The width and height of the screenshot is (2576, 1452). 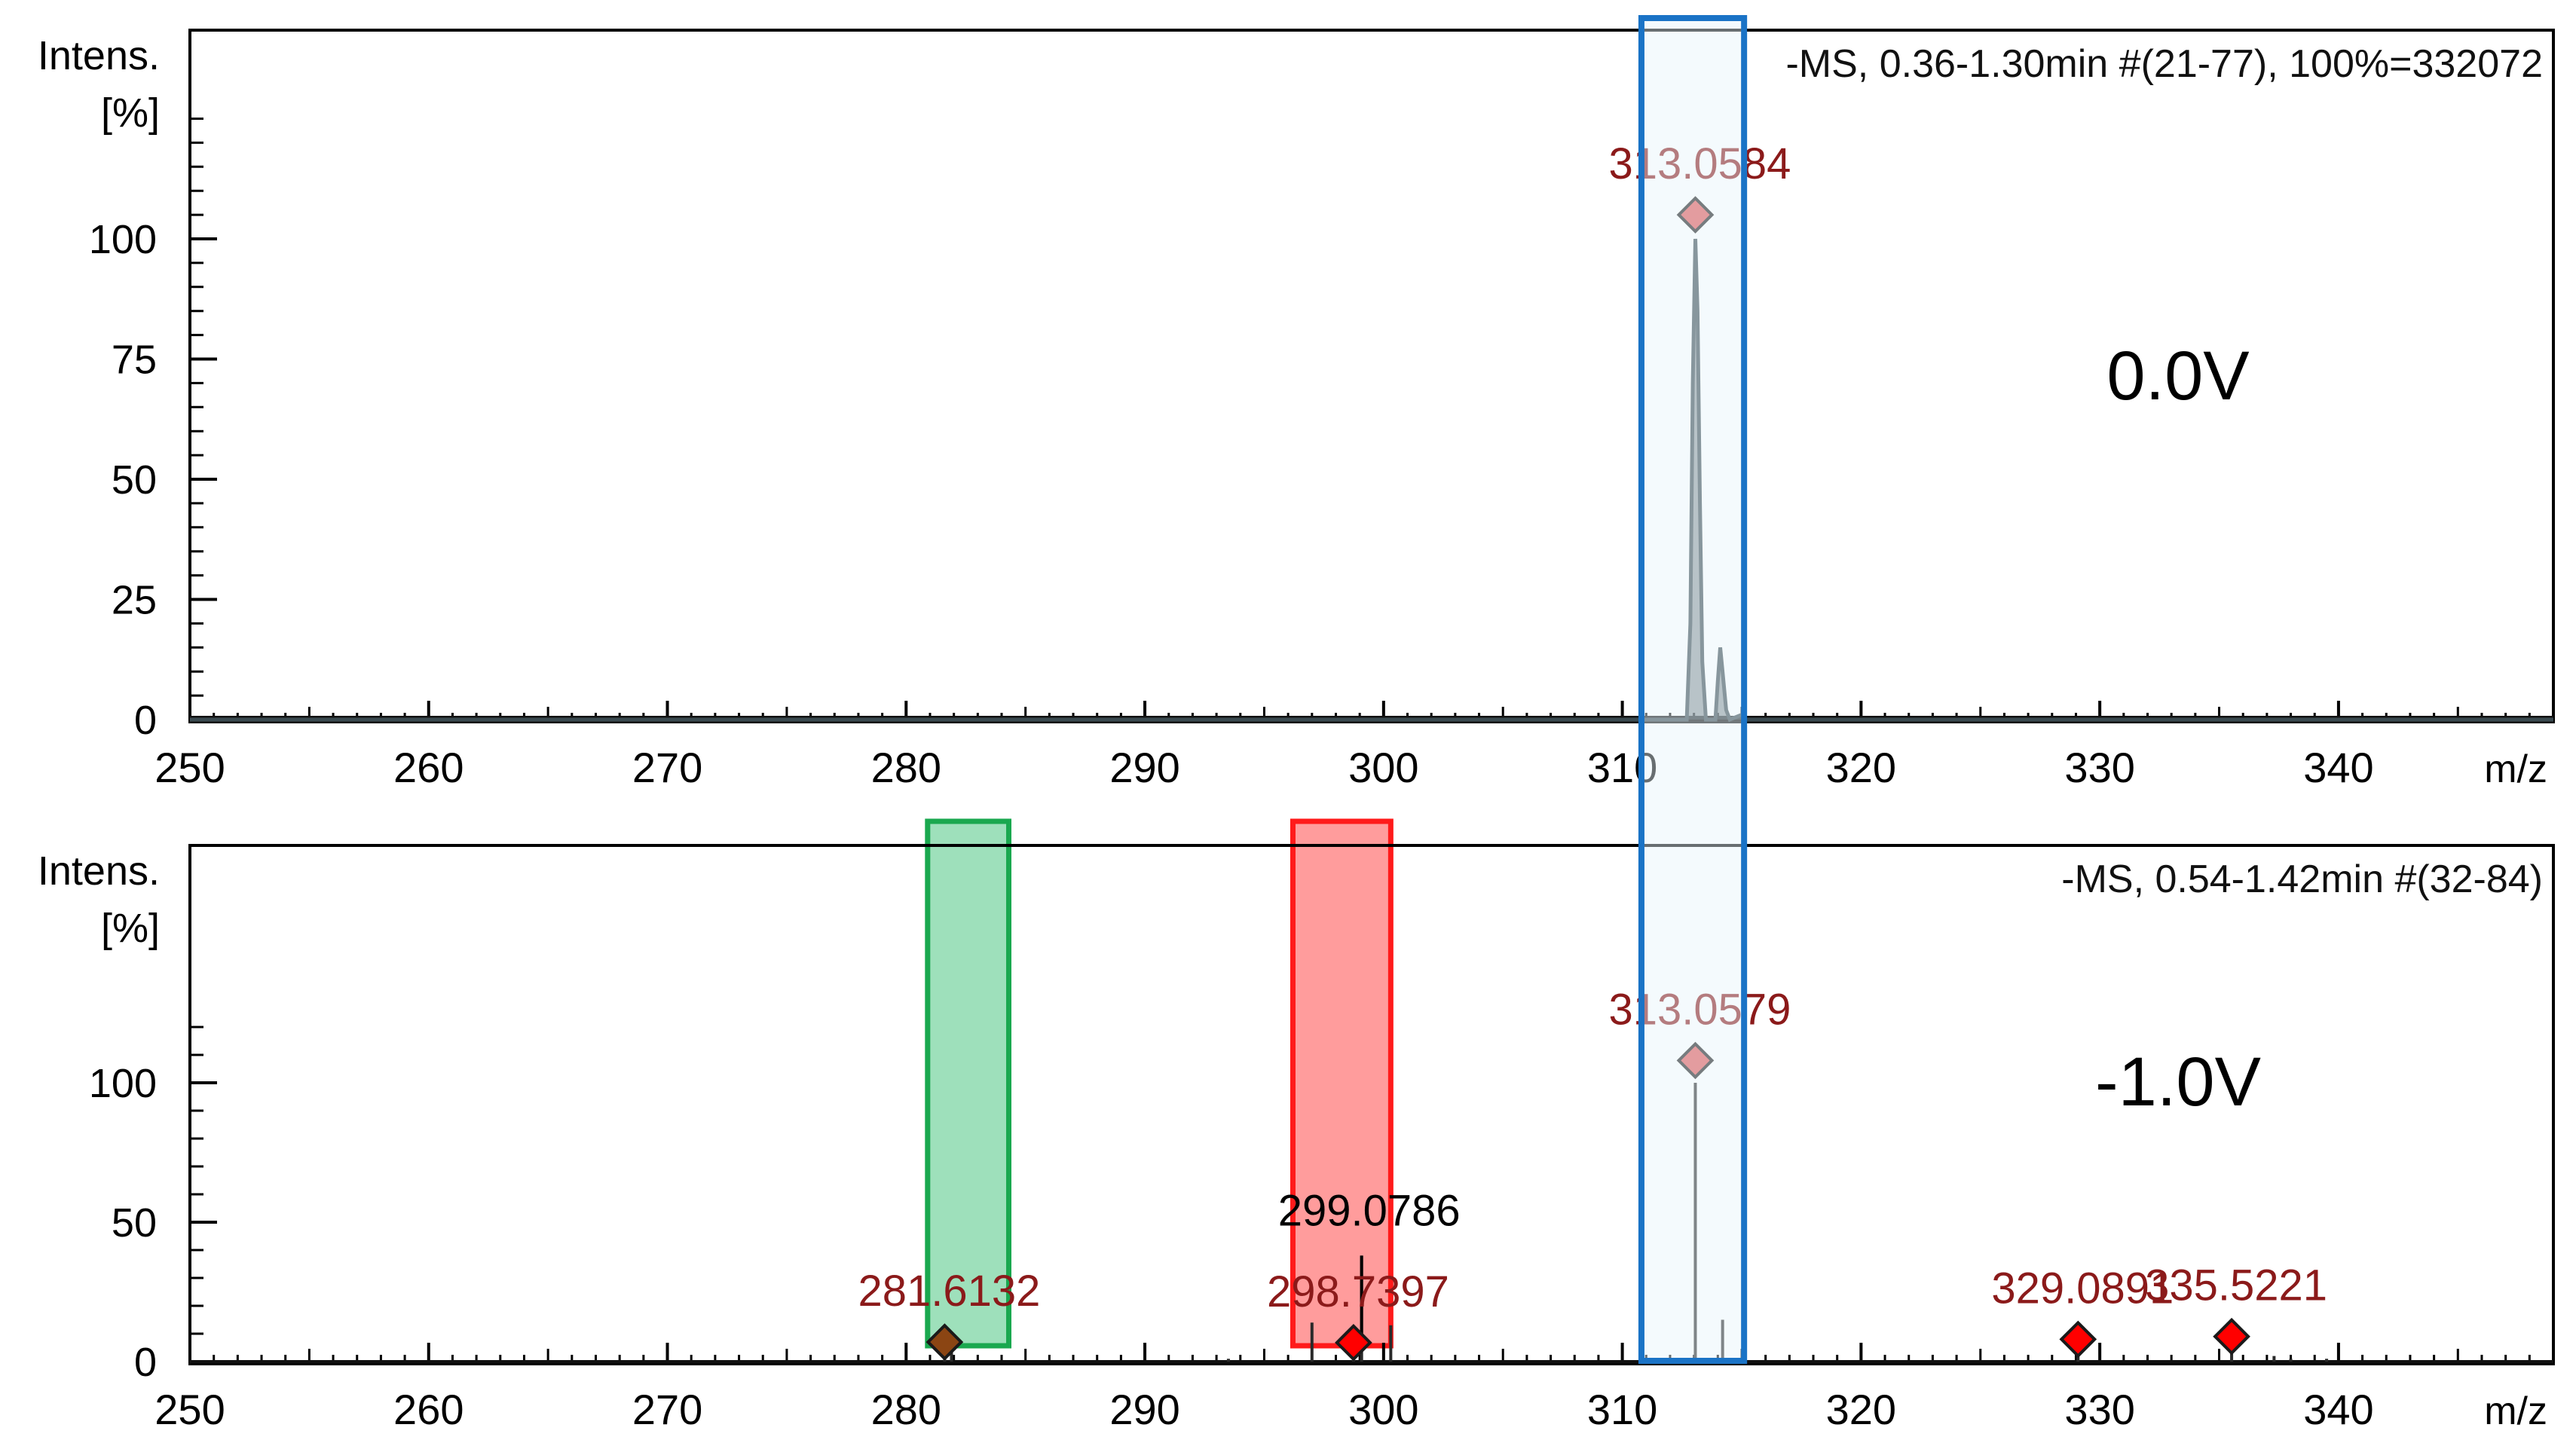 What do you see at coordinates (906, 767) in the screenshot?
I see `panel1-xtick-label-280: 280` at bounding box center [906, 767].